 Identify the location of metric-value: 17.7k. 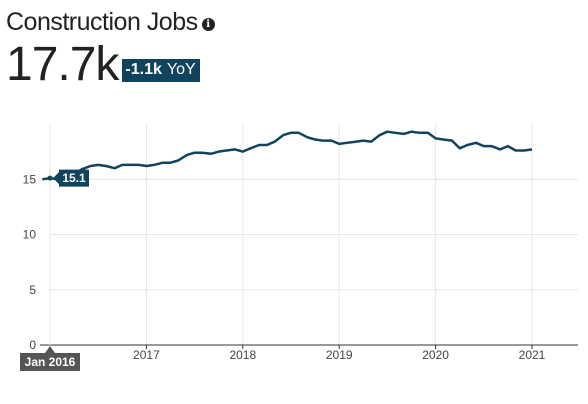
(62, 64).